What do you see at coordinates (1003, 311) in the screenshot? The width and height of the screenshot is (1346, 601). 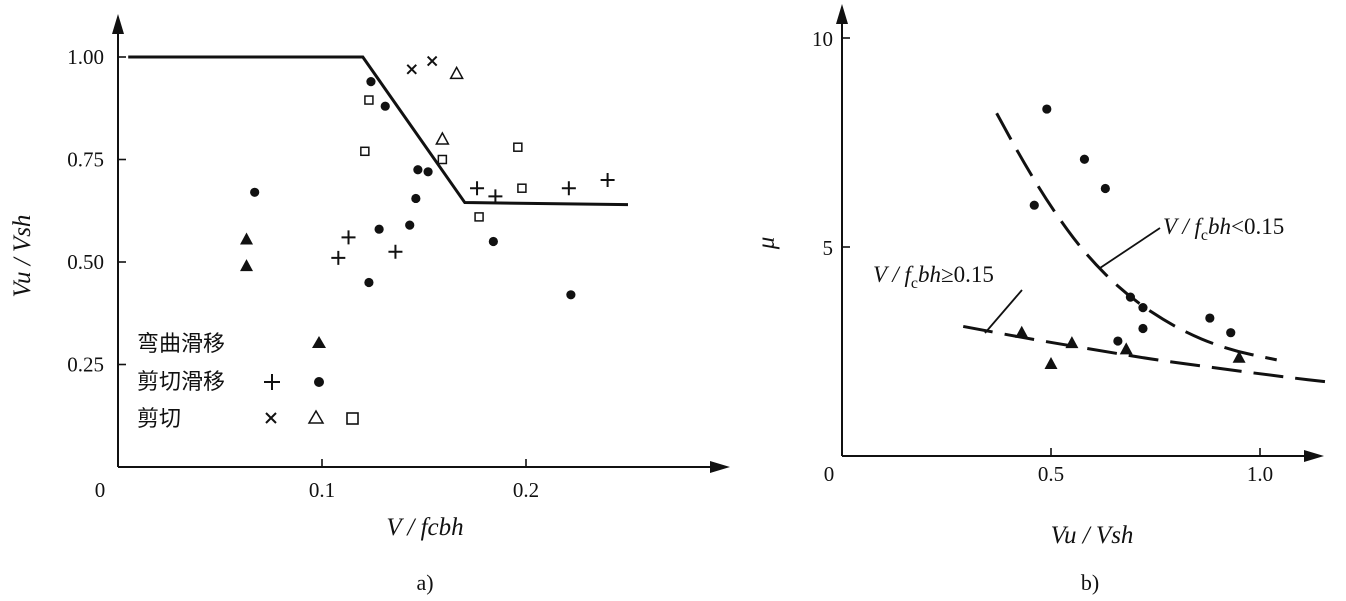 I see `lower-curve-leader-line` at bounding box center [1003, 311].